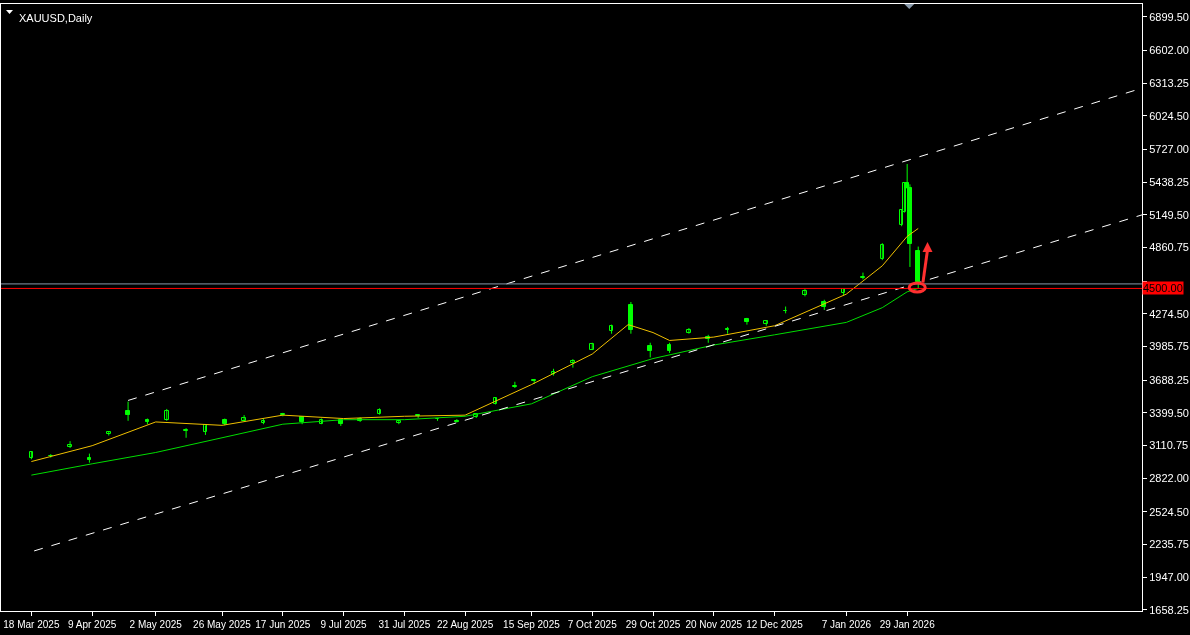  Describe the element at coordinates (1169, 445) in the screenshot. I see `y-tick-label: 3110.75` at that location.